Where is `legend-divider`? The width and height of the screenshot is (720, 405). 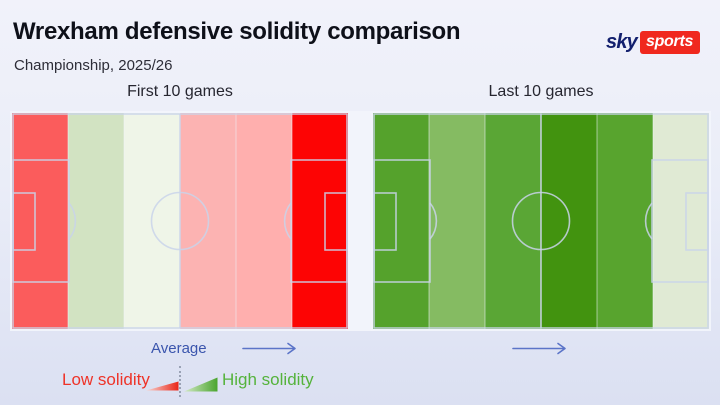 legend-divider is located at coordinates (180, 381).